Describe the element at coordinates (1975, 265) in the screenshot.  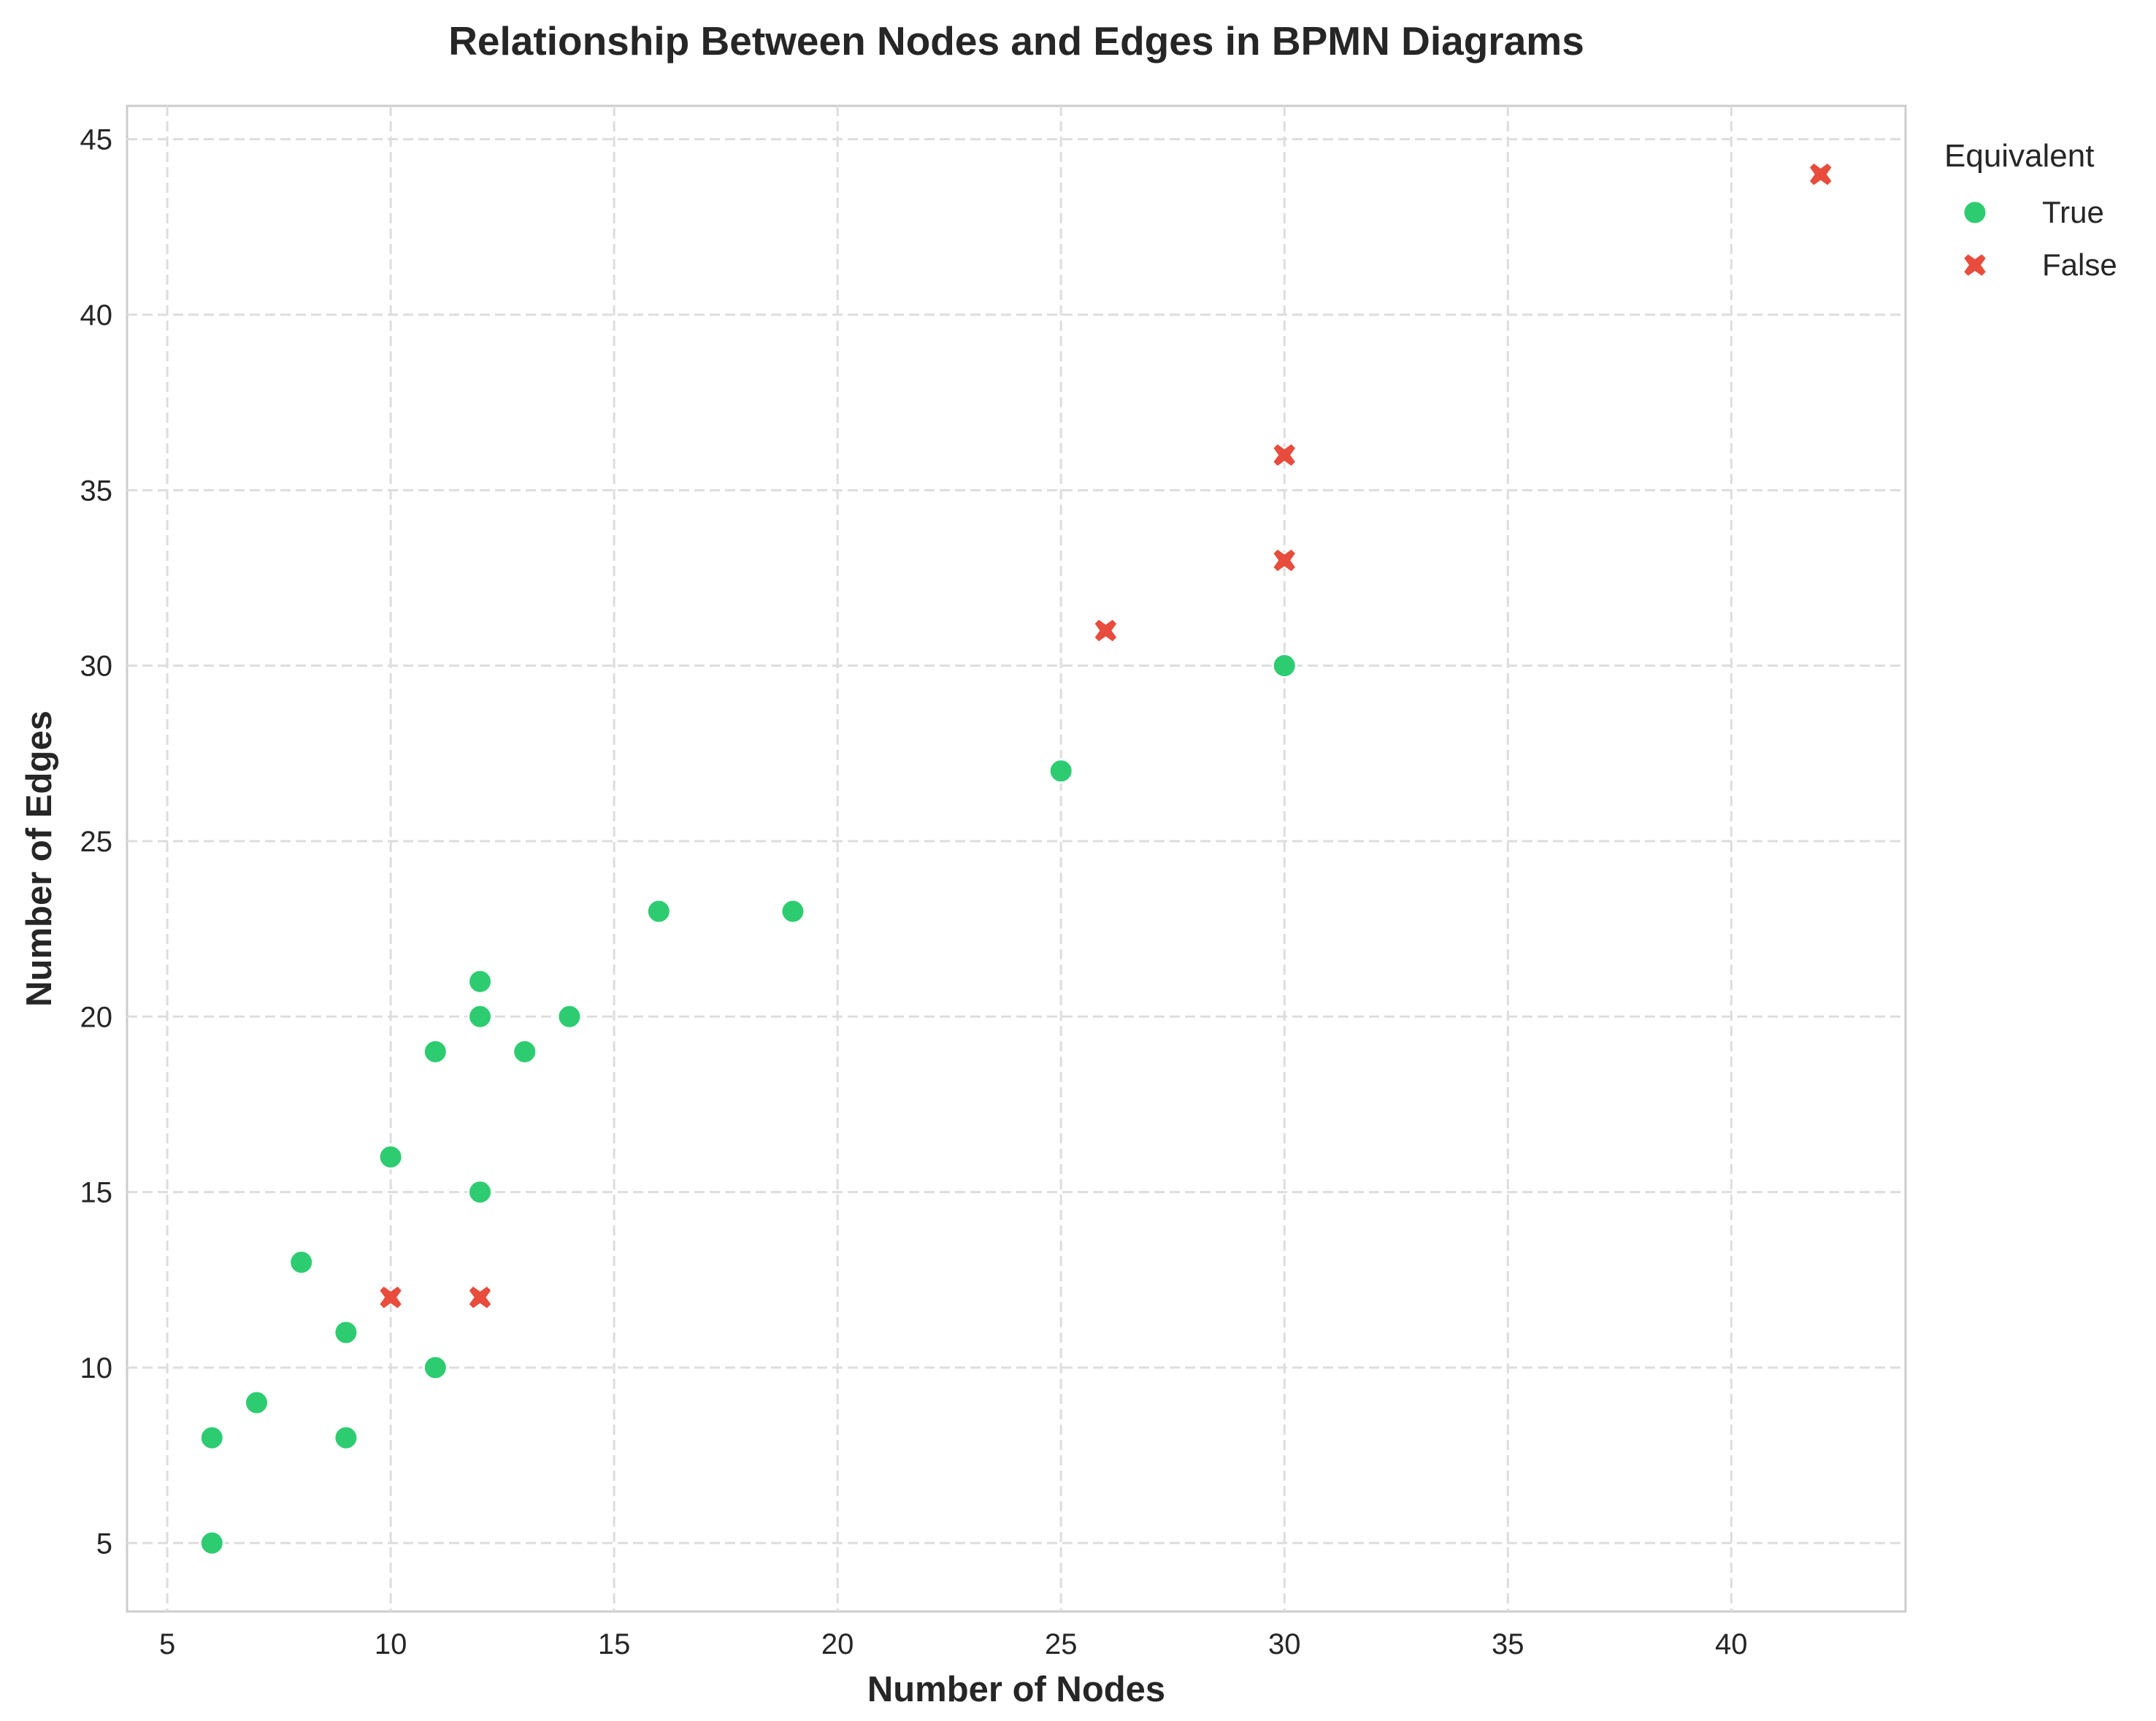
I see `legend-marker-x` at that location.